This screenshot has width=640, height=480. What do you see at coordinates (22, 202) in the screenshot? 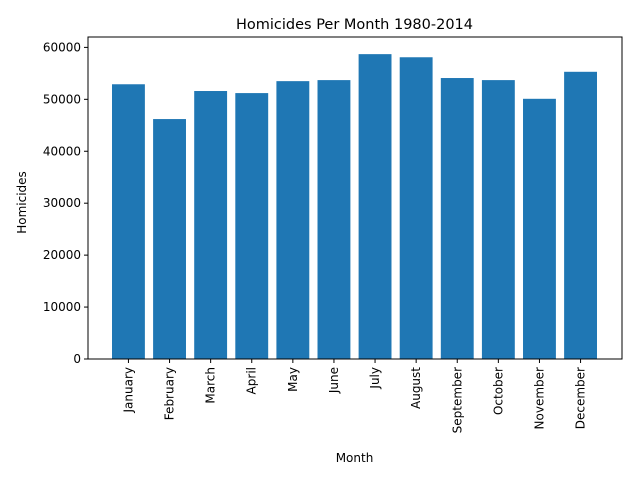
I see `y-axis-label: Homicides` at bounding box center [22, 202].